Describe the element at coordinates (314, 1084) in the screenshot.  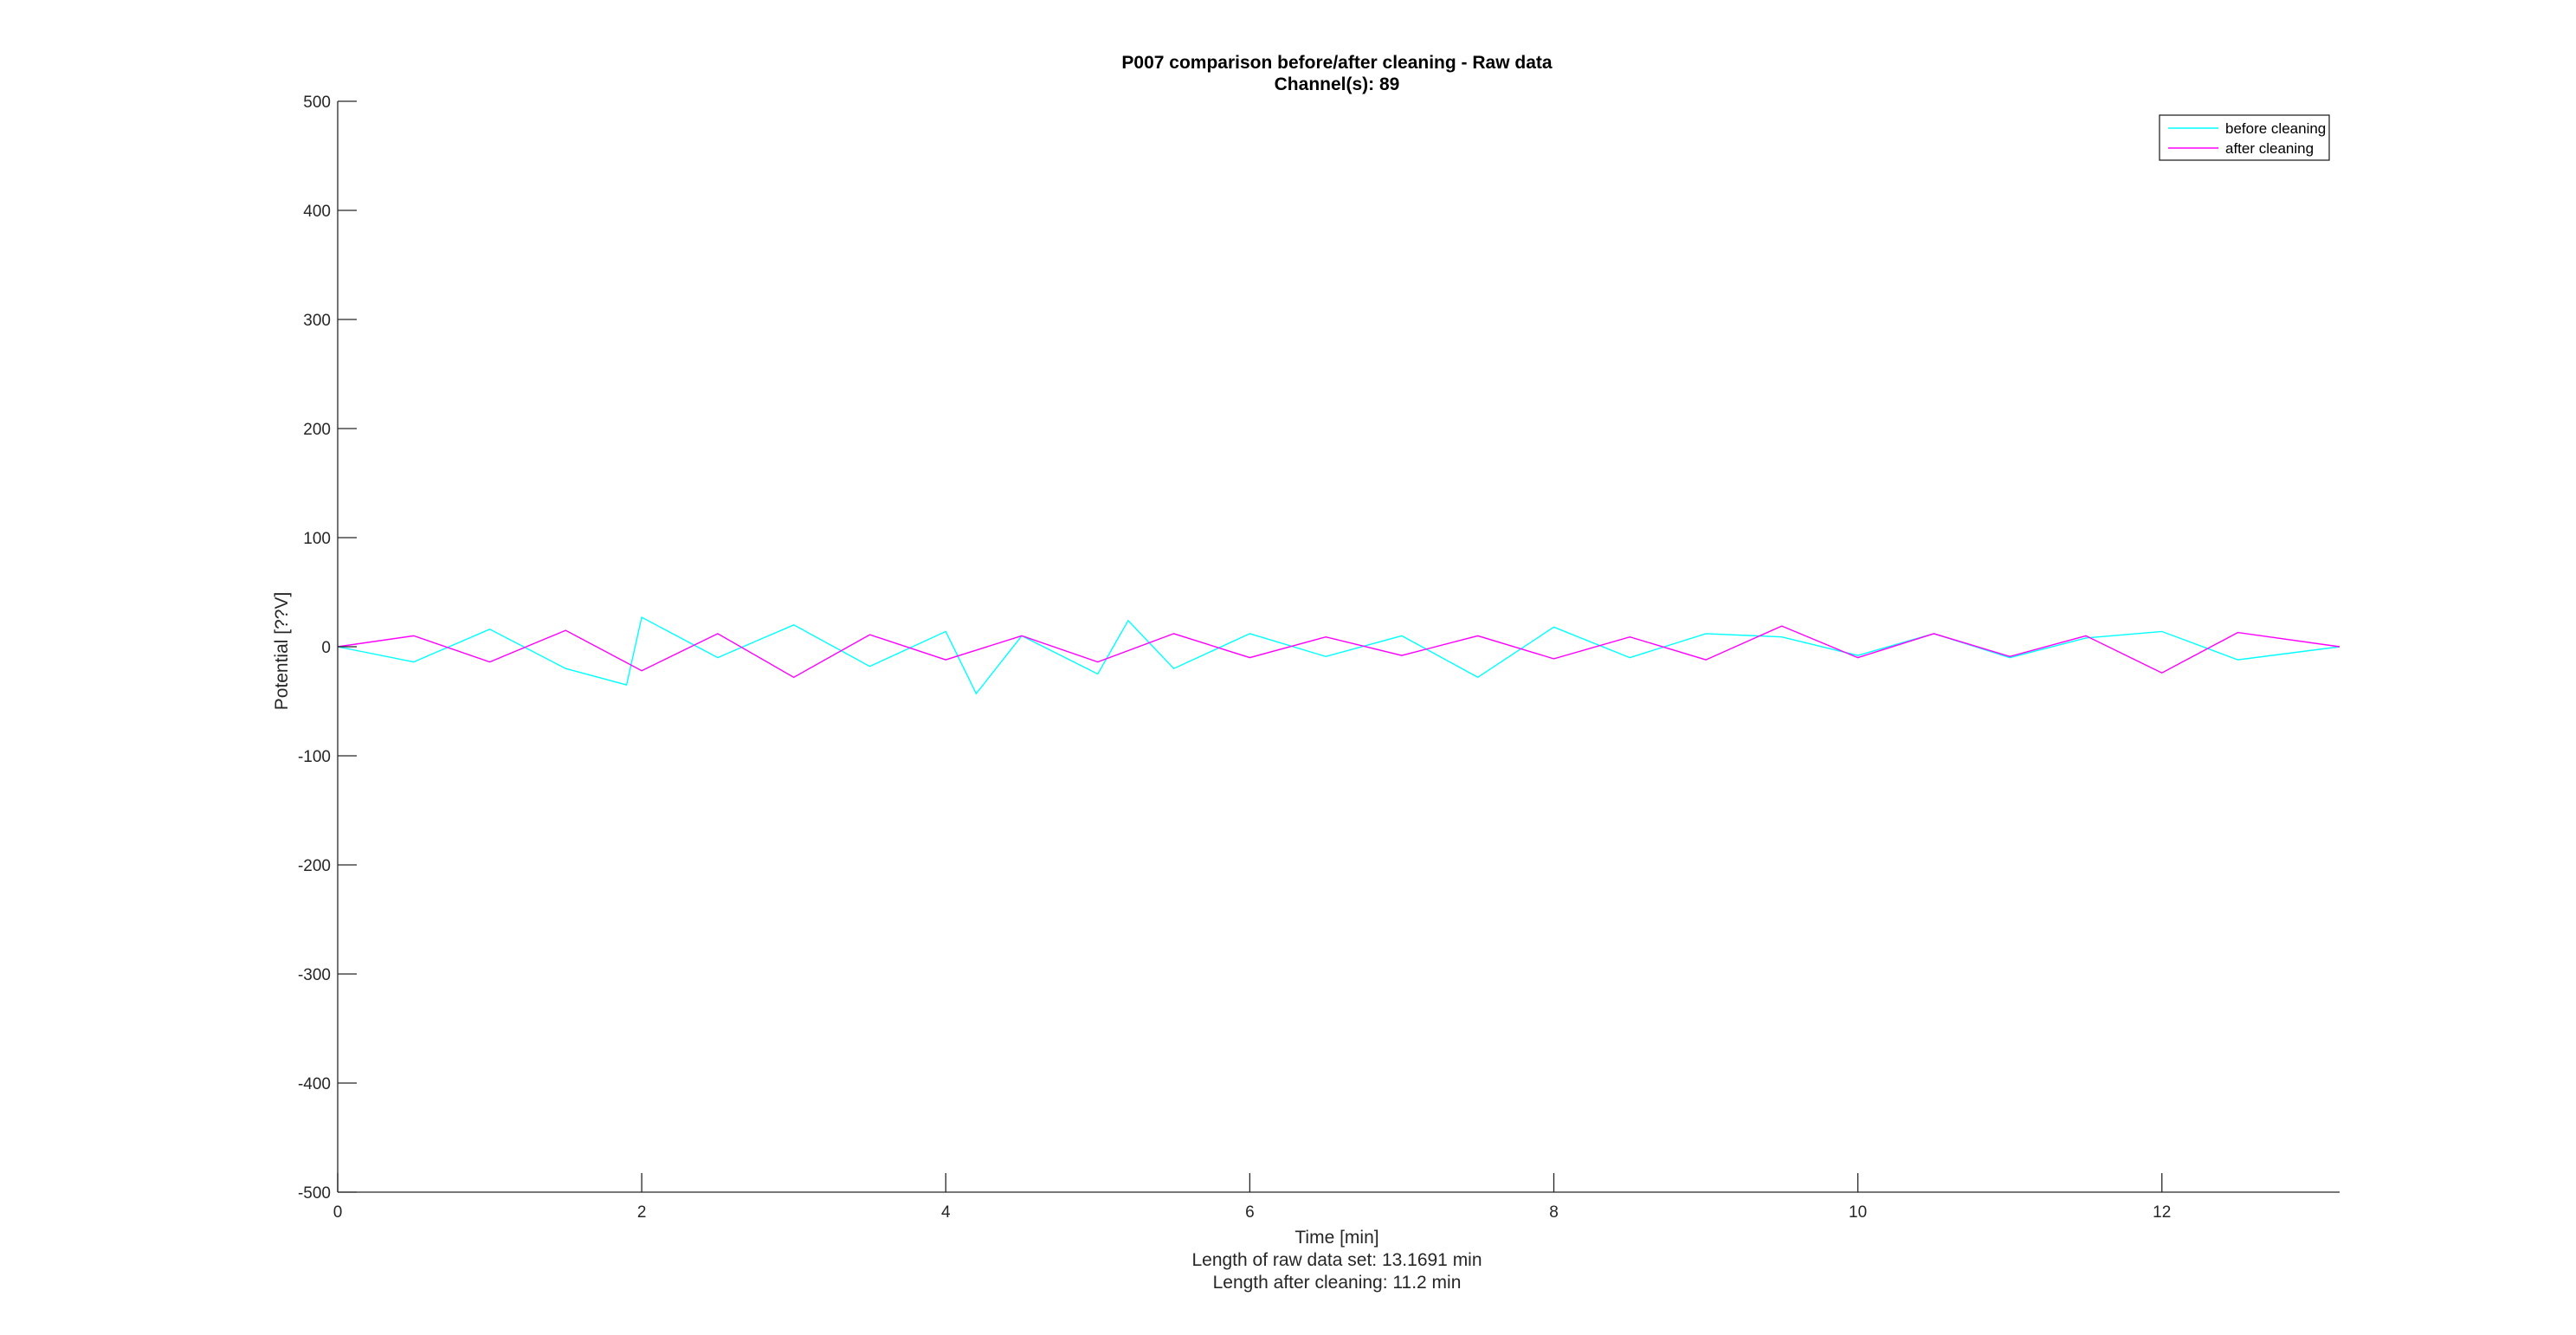
I see `y-tick-label: -400` at that location.